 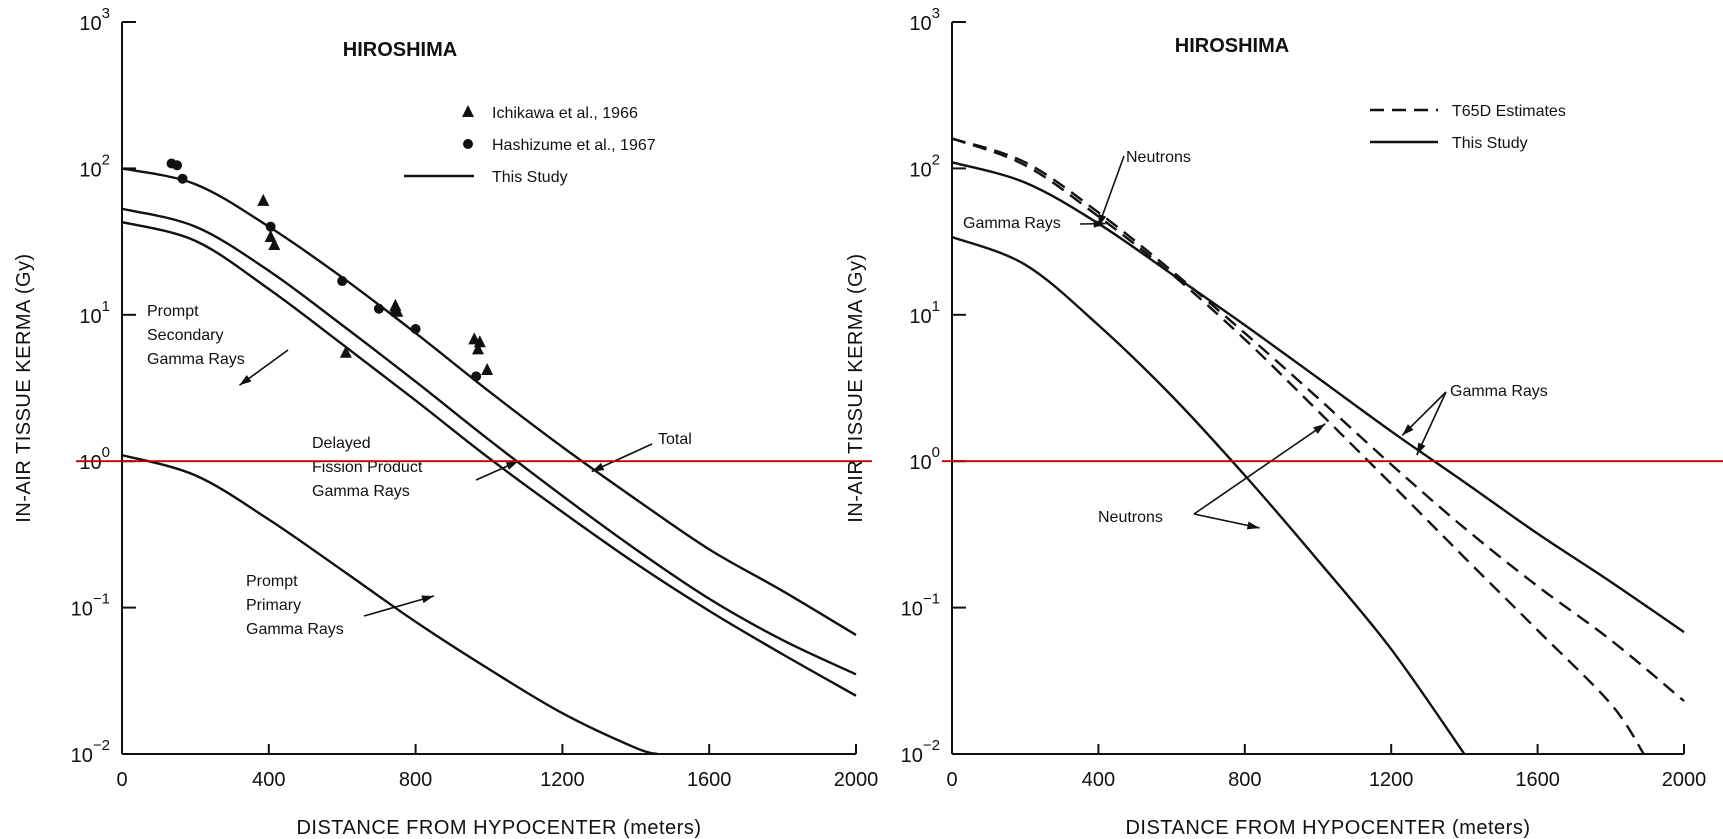 I want to click on series-line, so click(x=390, y=604).